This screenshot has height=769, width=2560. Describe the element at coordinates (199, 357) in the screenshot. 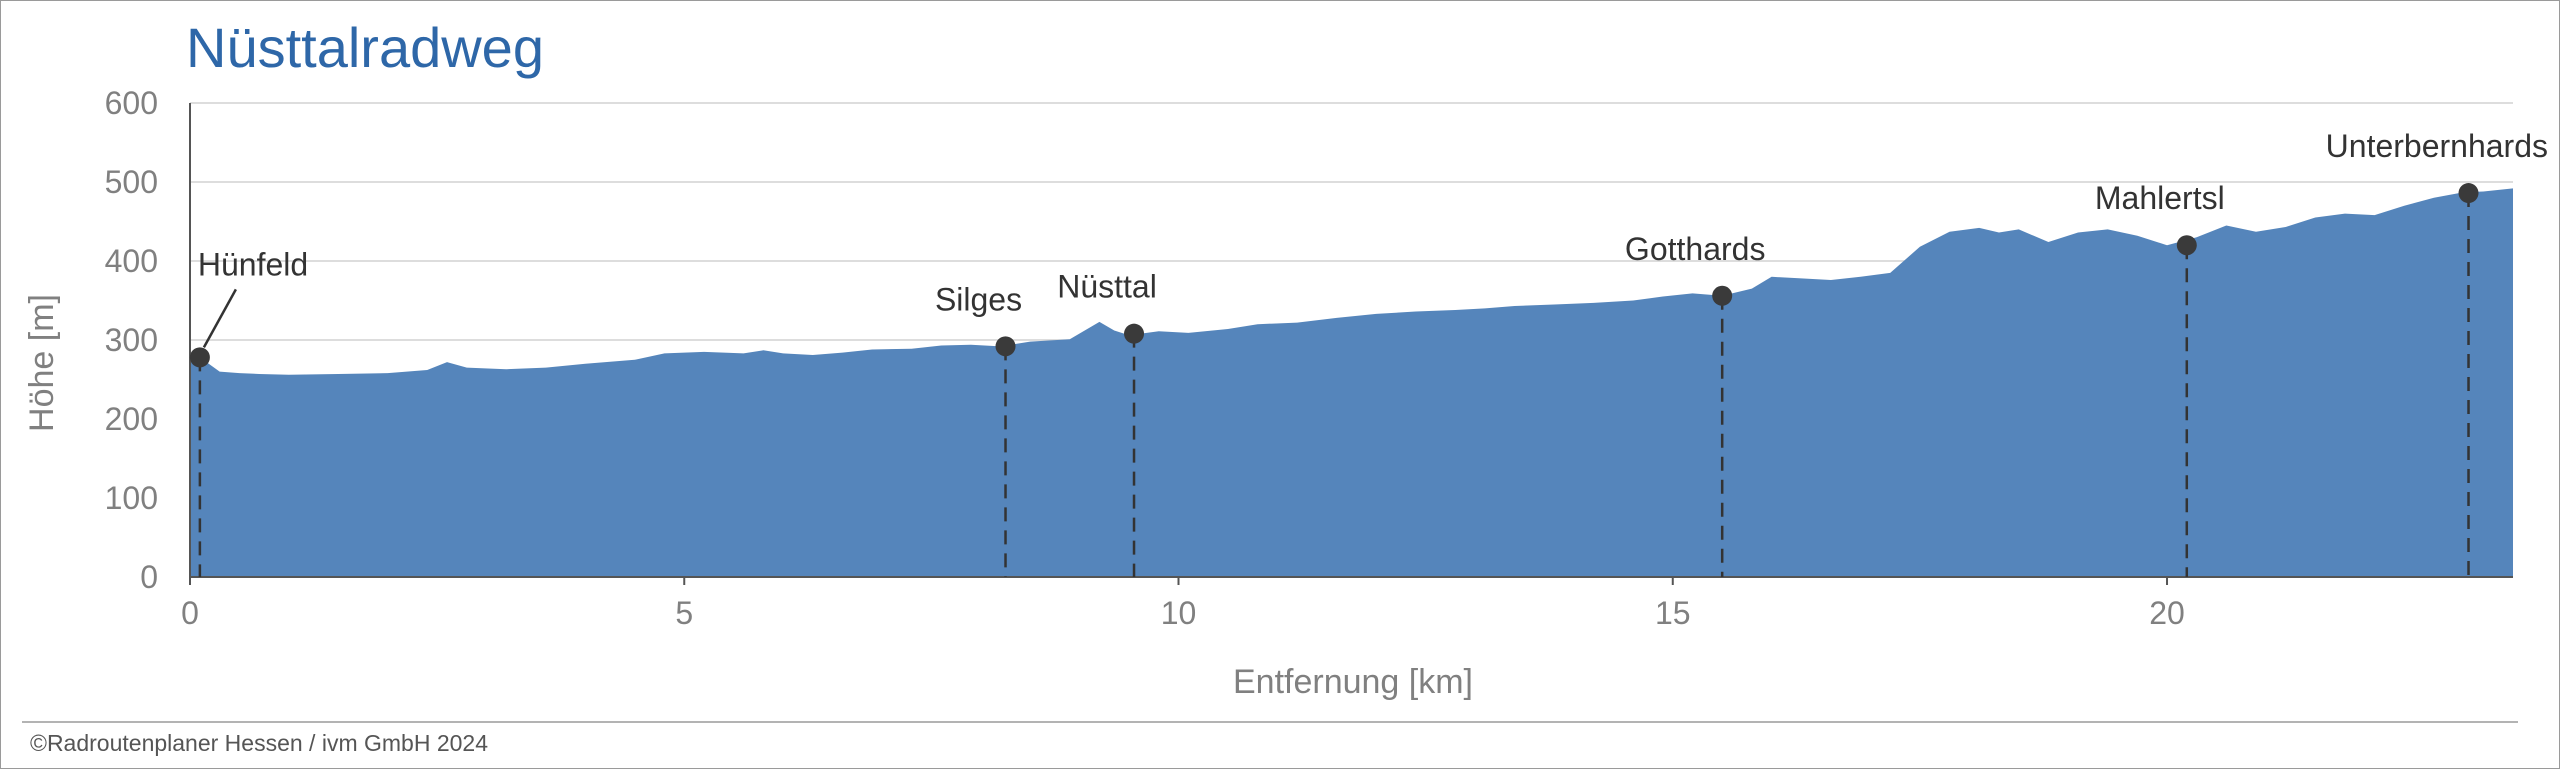

I see `waypoint-marker-h-nfeld` at that location.